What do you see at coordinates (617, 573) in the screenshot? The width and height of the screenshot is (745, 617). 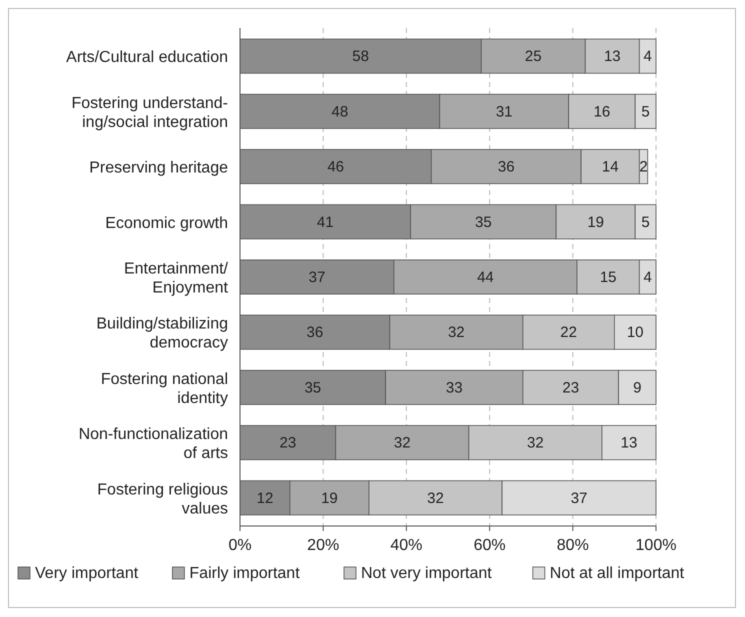 I see `legend-label: Not at all important` at bounding box center [617, 573].